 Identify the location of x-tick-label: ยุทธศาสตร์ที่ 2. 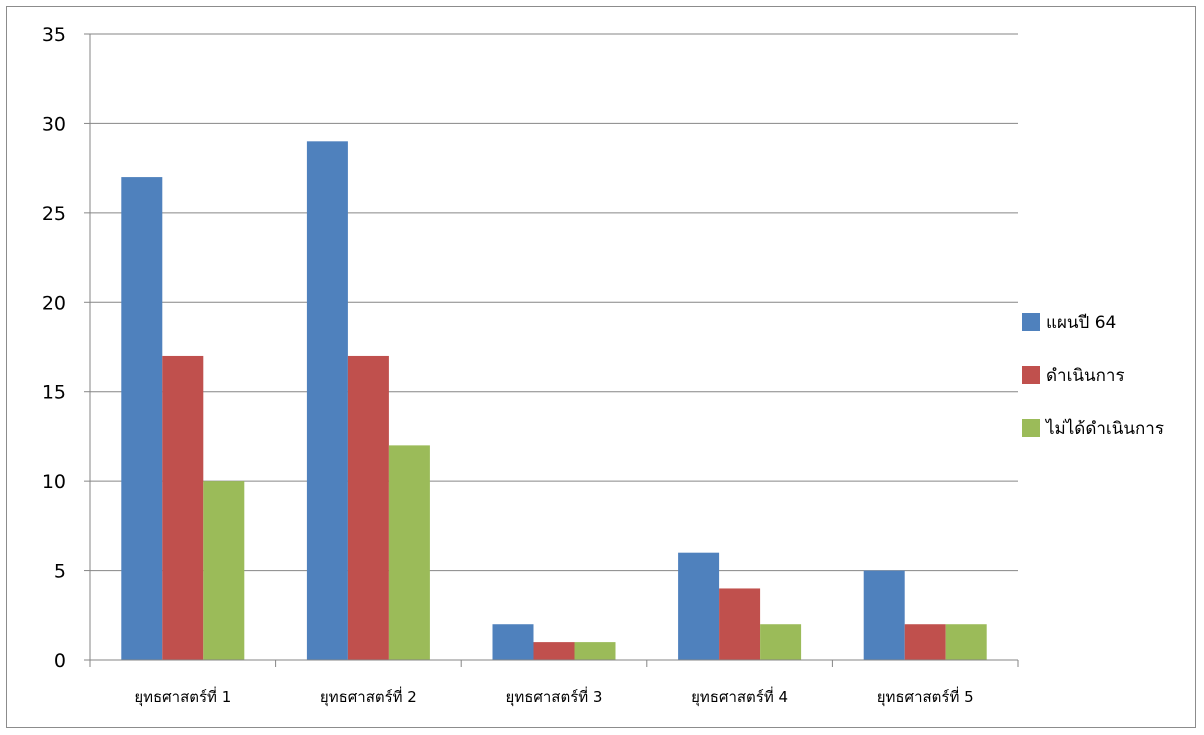
(368, 696).